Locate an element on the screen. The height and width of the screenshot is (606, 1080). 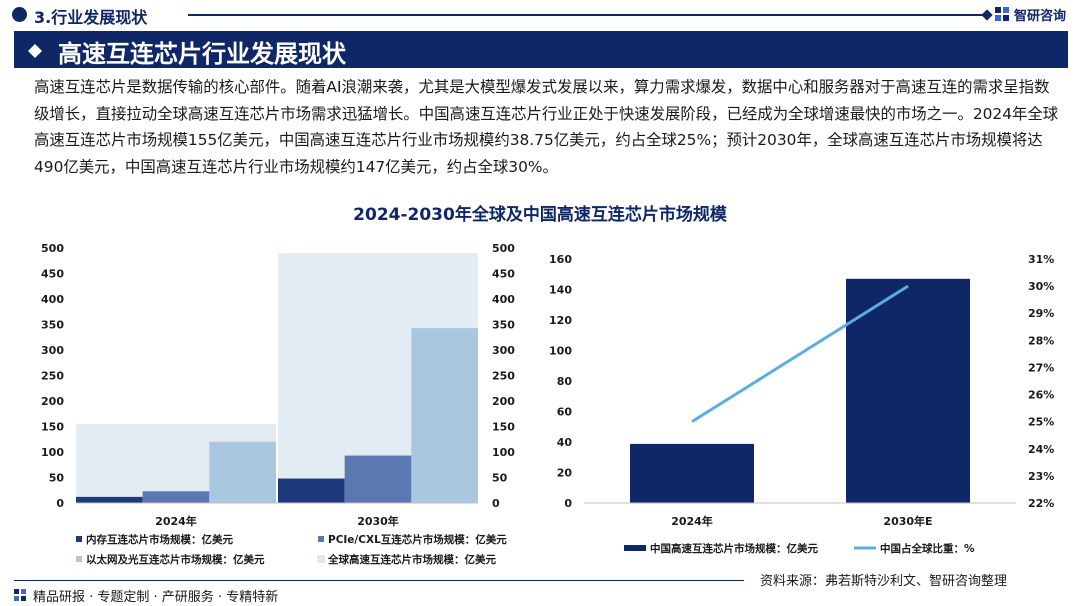
left-chart-ytick-label: 450 is located at coordinates (52, 274).